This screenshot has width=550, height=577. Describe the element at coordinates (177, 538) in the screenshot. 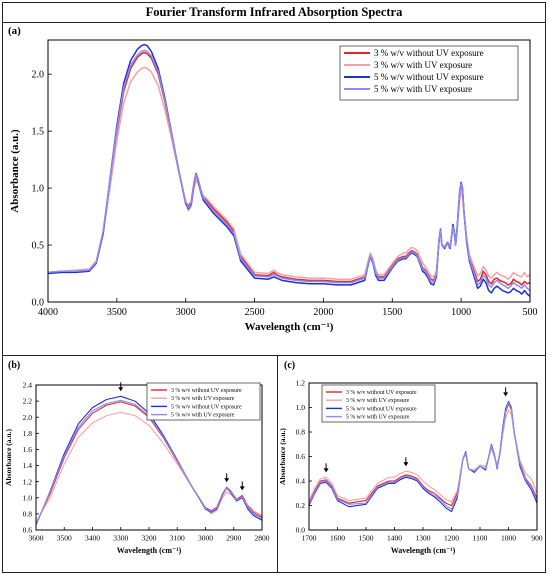

I see `x-tick-label-b: 3100` at that location.